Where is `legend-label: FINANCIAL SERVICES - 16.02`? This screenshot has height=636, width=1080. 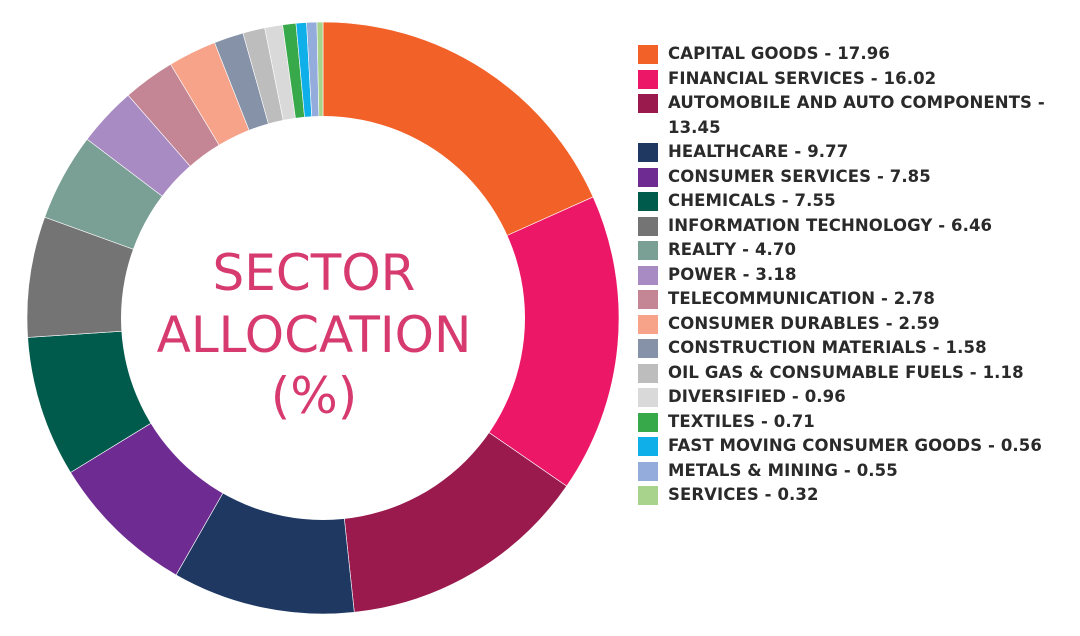
legend-label: FINANCIAL SERVICES - 16.02 is located at coordinates (802, 78).